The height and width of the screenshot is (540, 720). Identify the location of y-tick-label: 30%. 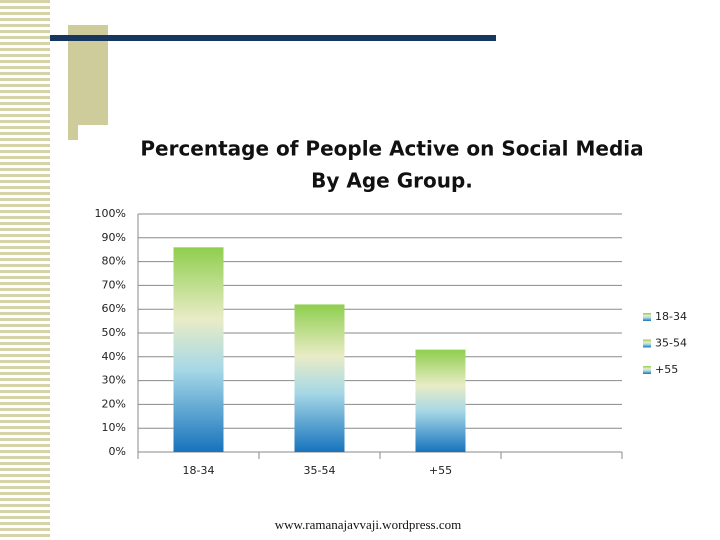
(114, 380).